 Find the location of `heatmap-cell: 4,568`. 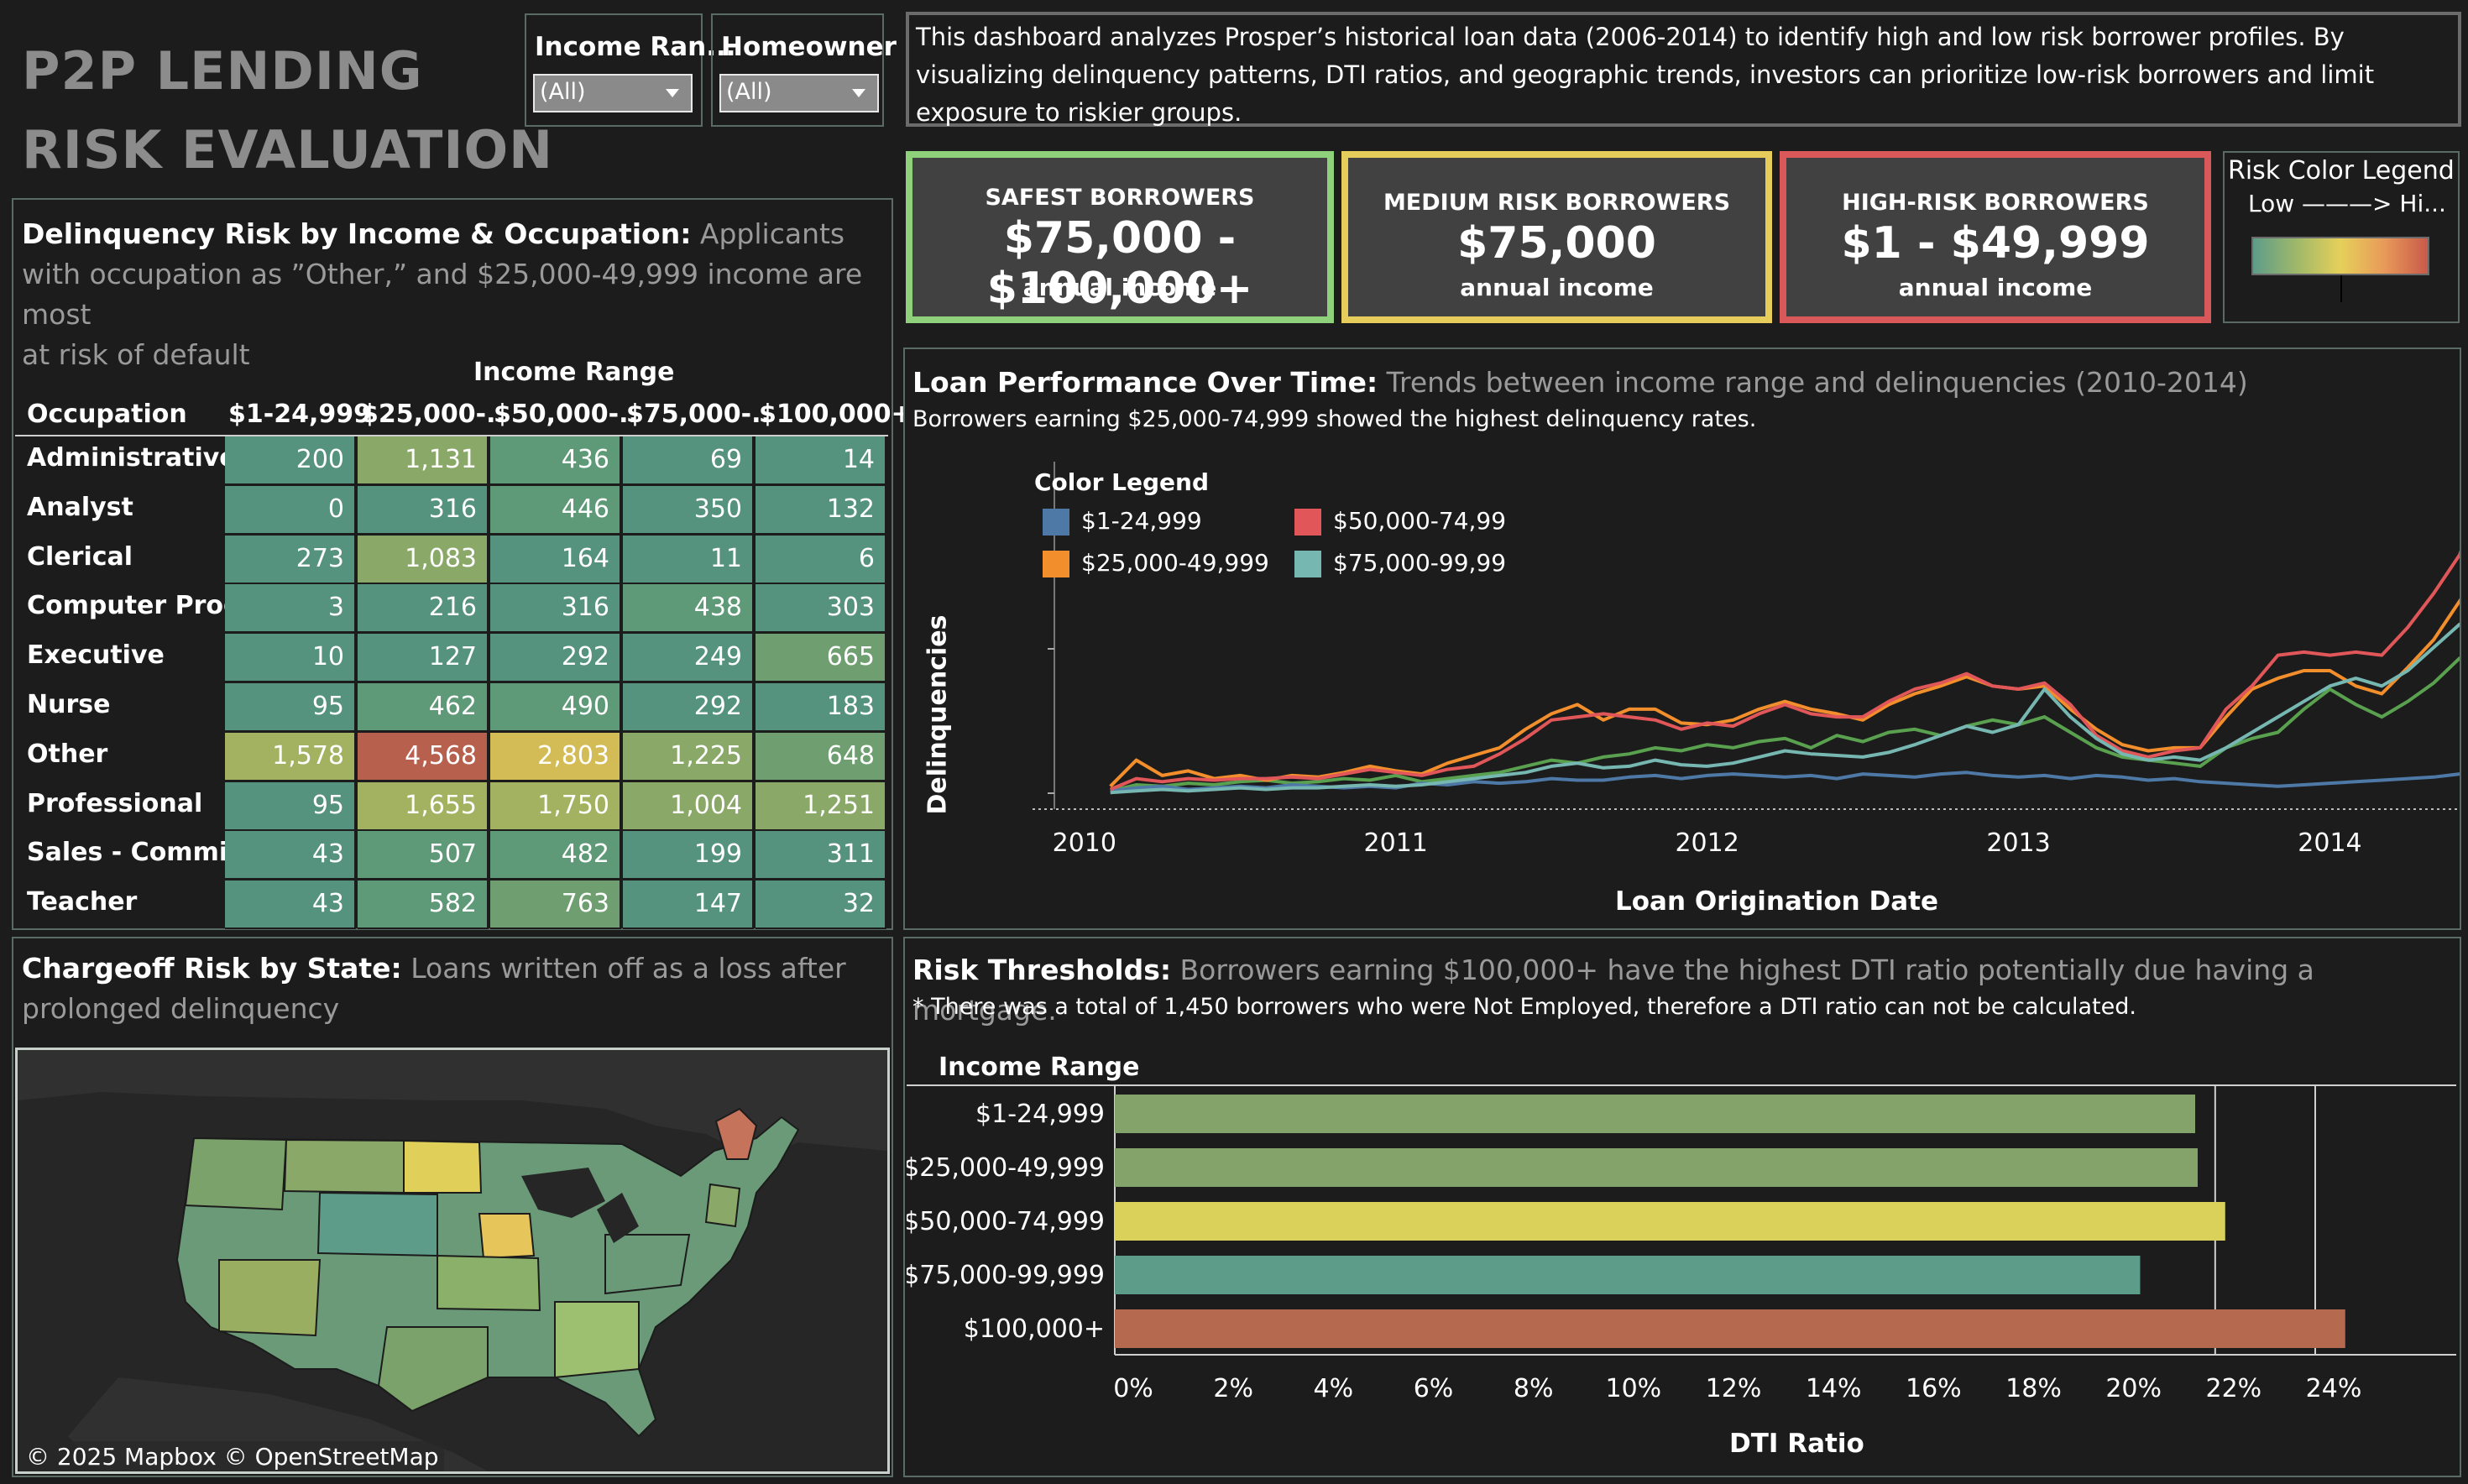

heatmap-cell: 4,568 is located at coordinates (423, 756).